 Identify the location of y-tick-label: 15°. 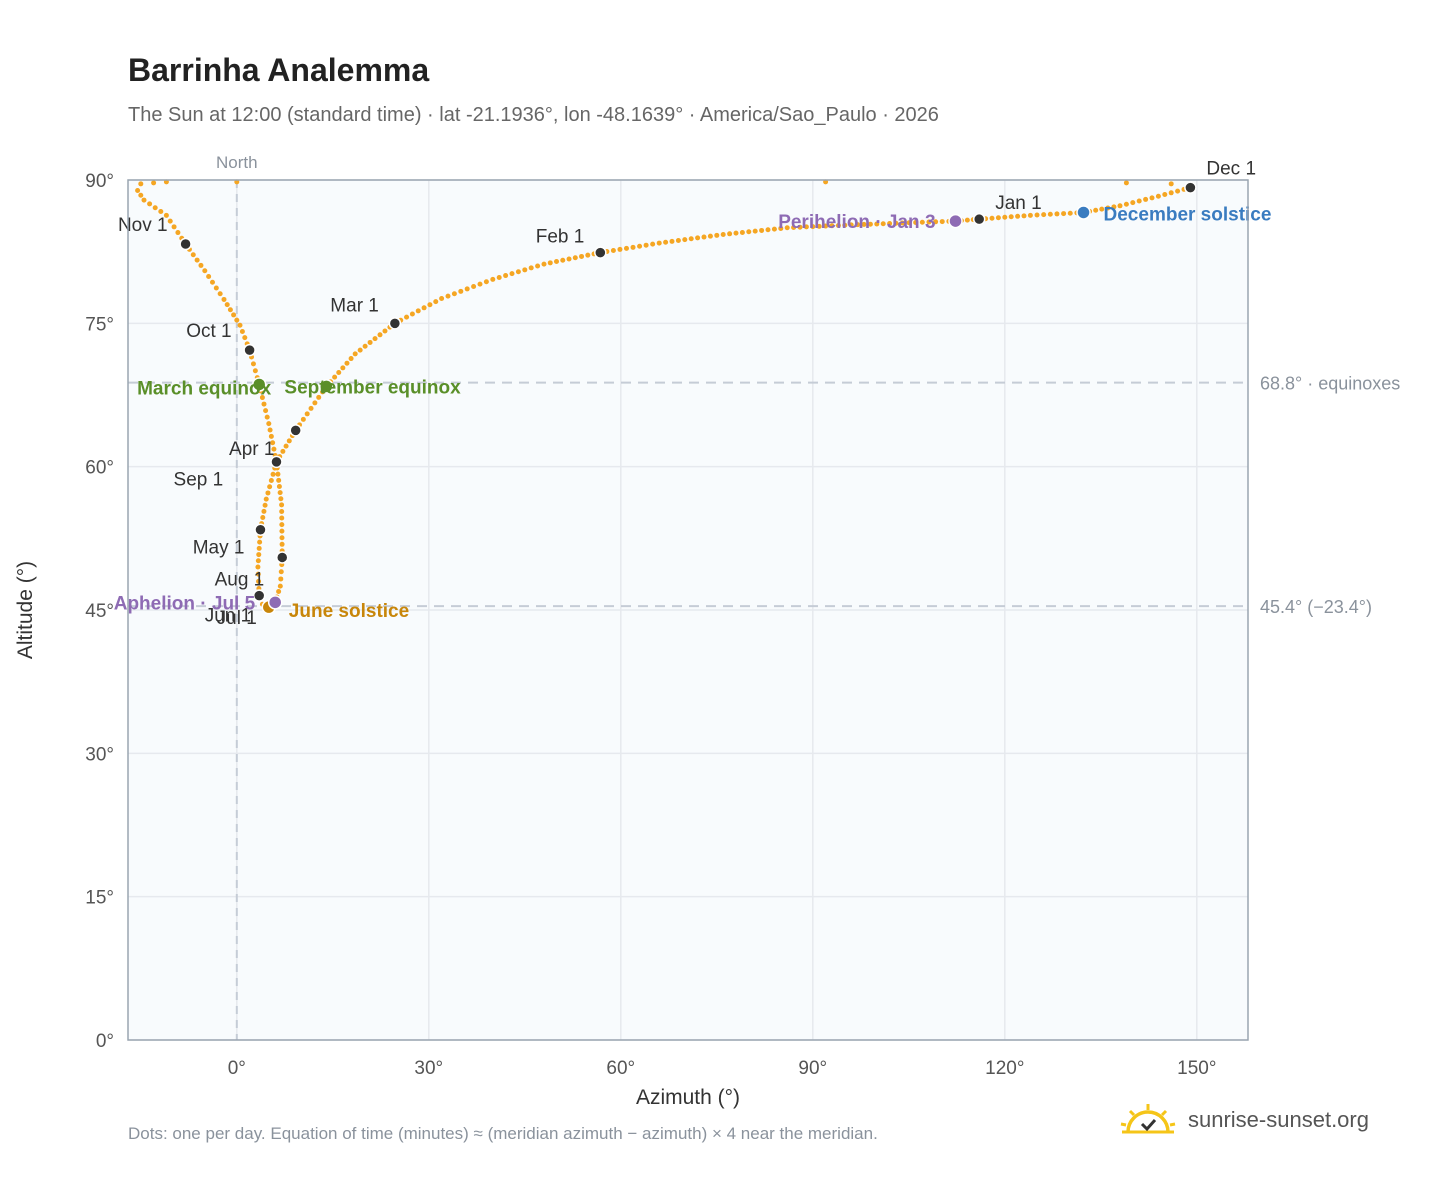
(99, 898).